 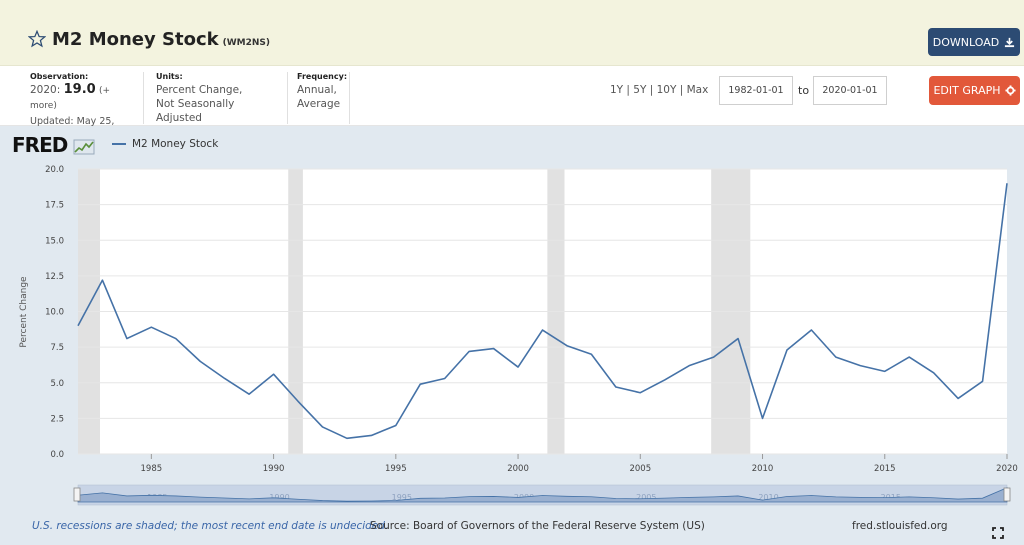 I want to click on navigator-left-handle, so click(x=77, y=494).